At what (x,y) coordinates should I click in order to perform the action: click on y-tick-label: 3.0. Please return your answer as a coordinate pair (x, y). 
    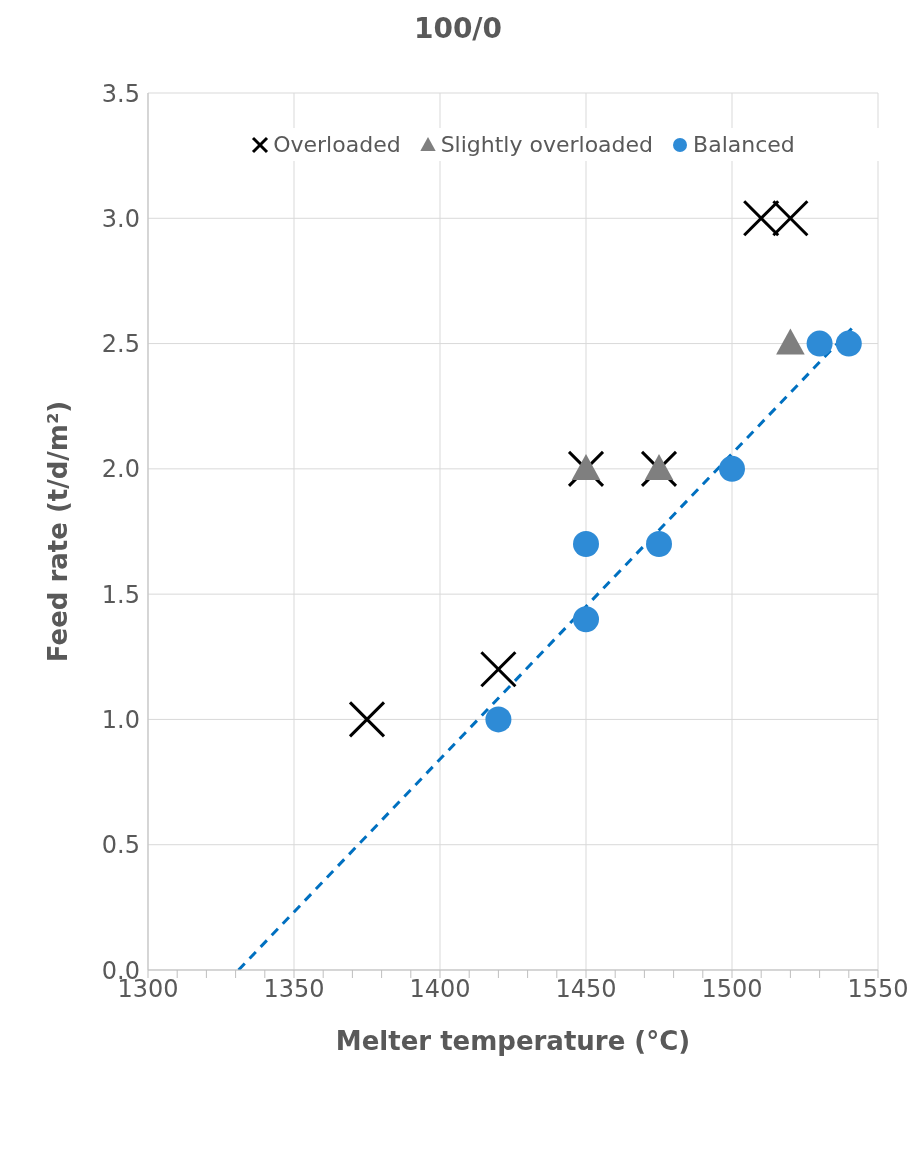
    Looking at the image, I should click on (120, 218).